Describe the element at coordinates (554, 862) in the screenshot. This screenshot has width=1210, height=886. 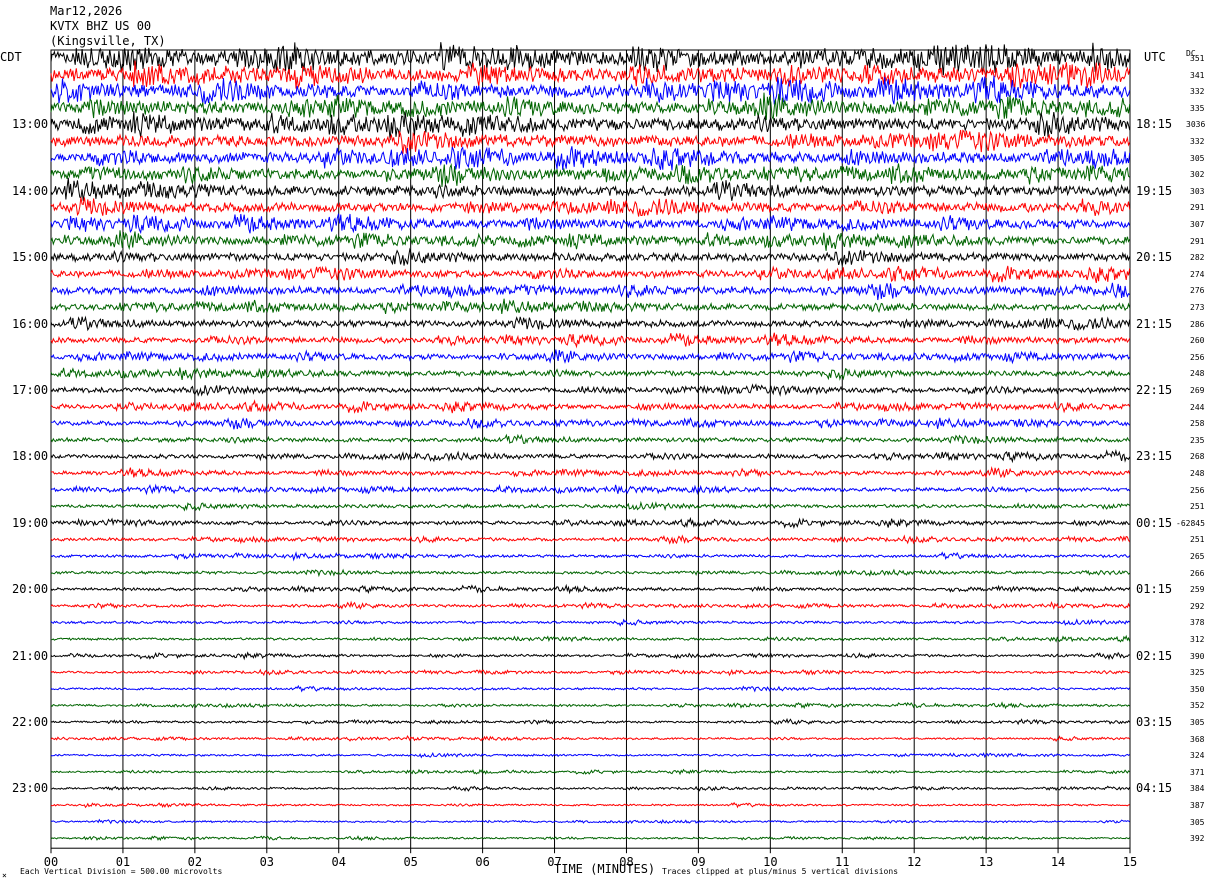
I see `x-tick-label: 07` at that location.